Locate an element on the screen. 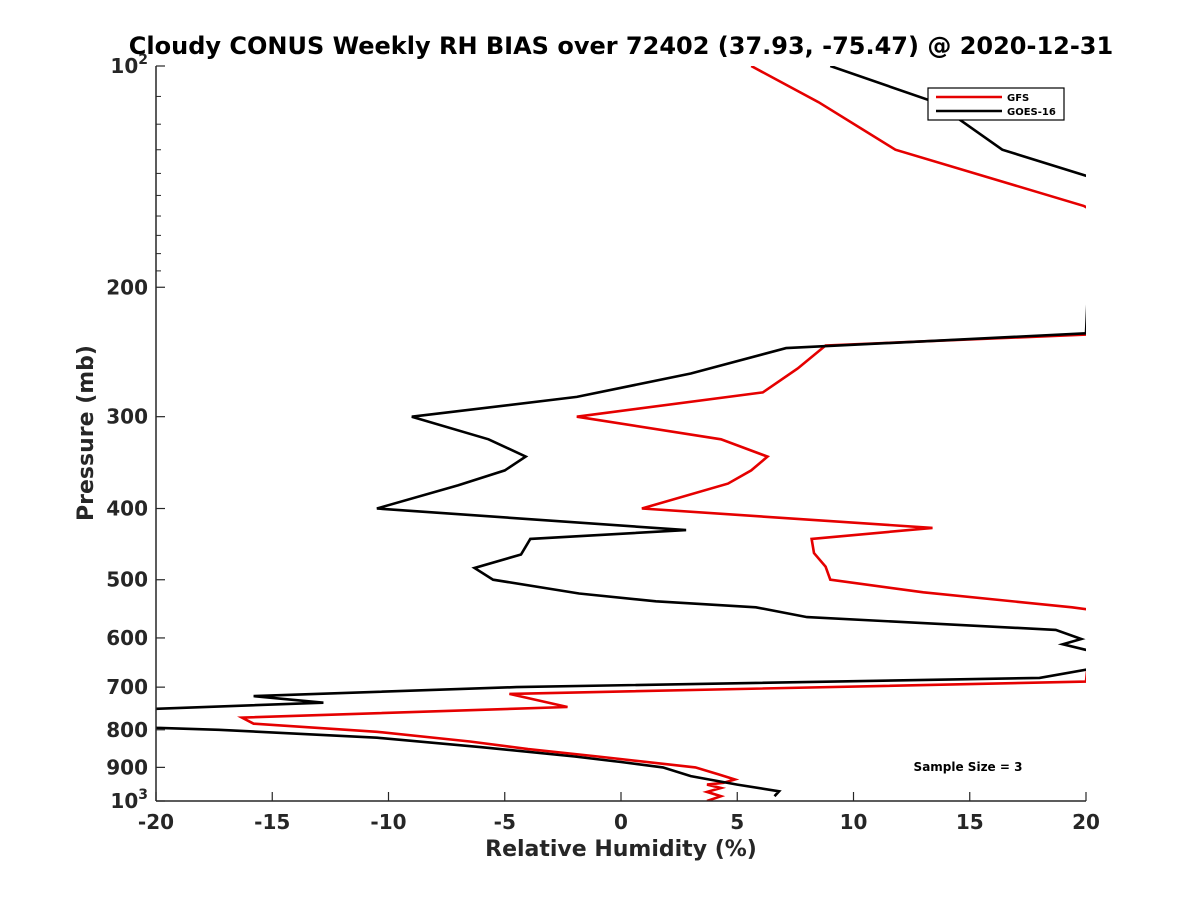  y-tick-label: 400 is located at coordinates (127, 509).